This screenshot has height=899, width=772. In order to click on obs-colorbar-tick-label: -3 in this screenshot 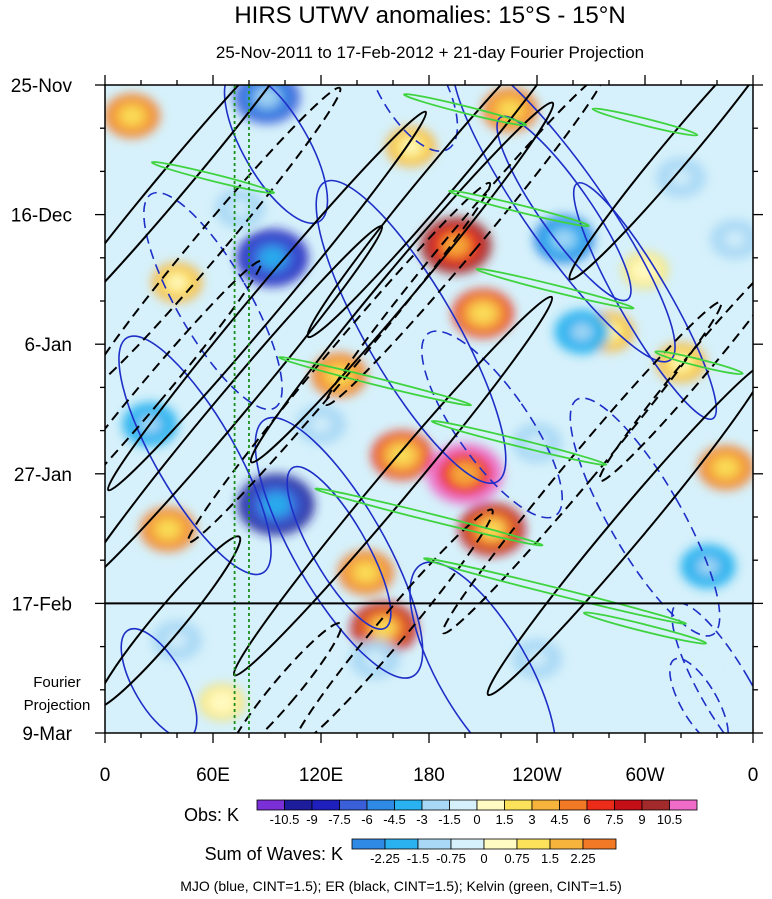, I will do `click(422, 819)`.